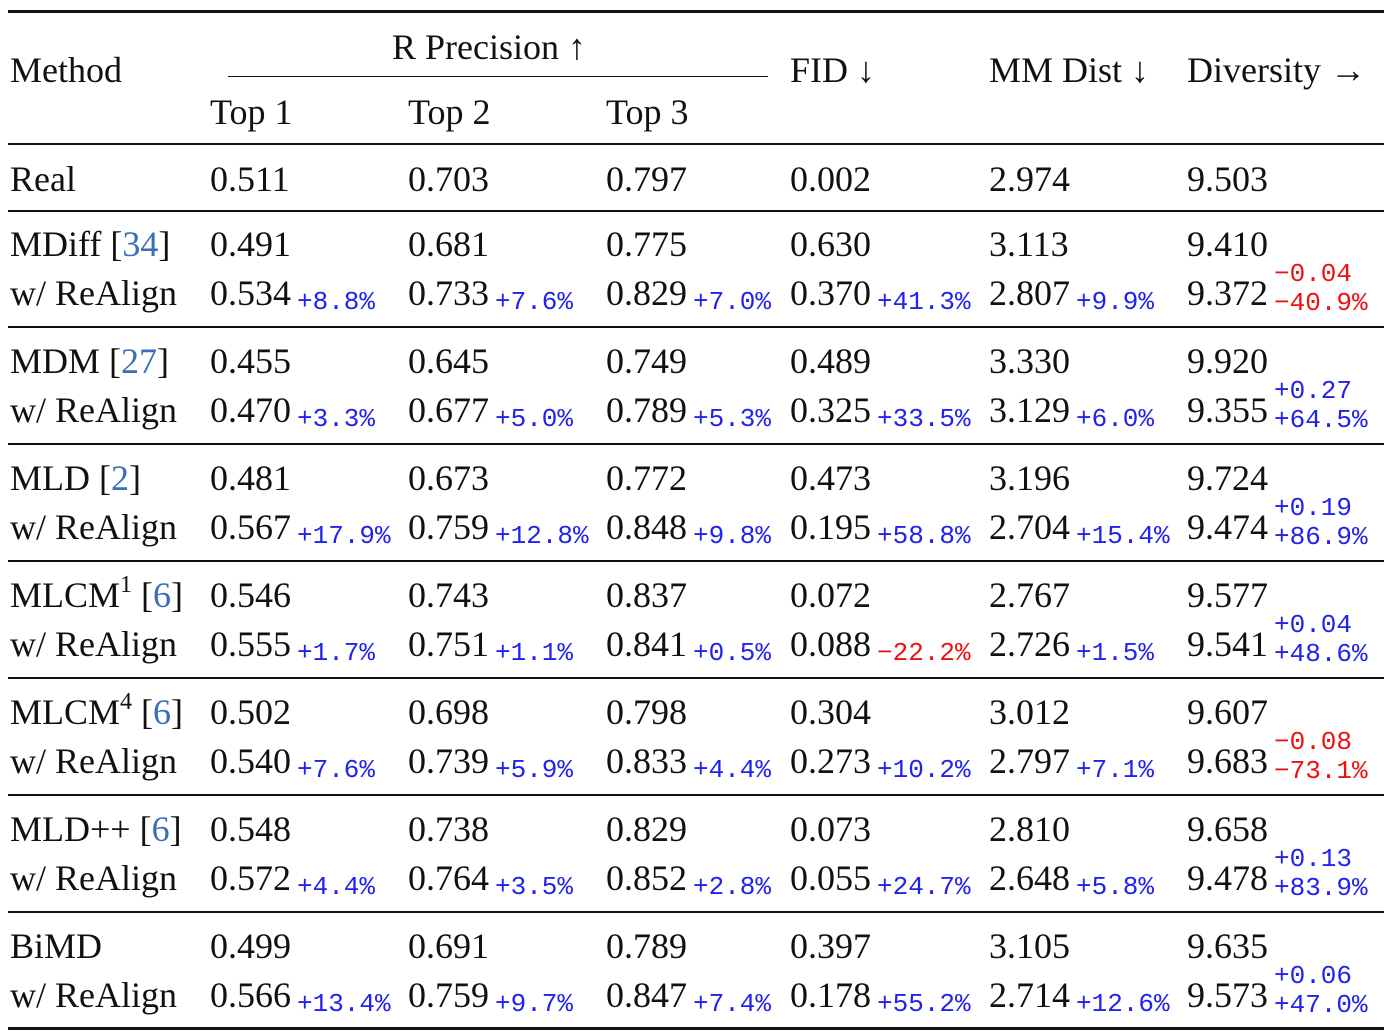  What do you see at coordinates (250, 527) in the screenshot?
I see `realign-top1-value: 0.567` at bounding box center [250, 527].